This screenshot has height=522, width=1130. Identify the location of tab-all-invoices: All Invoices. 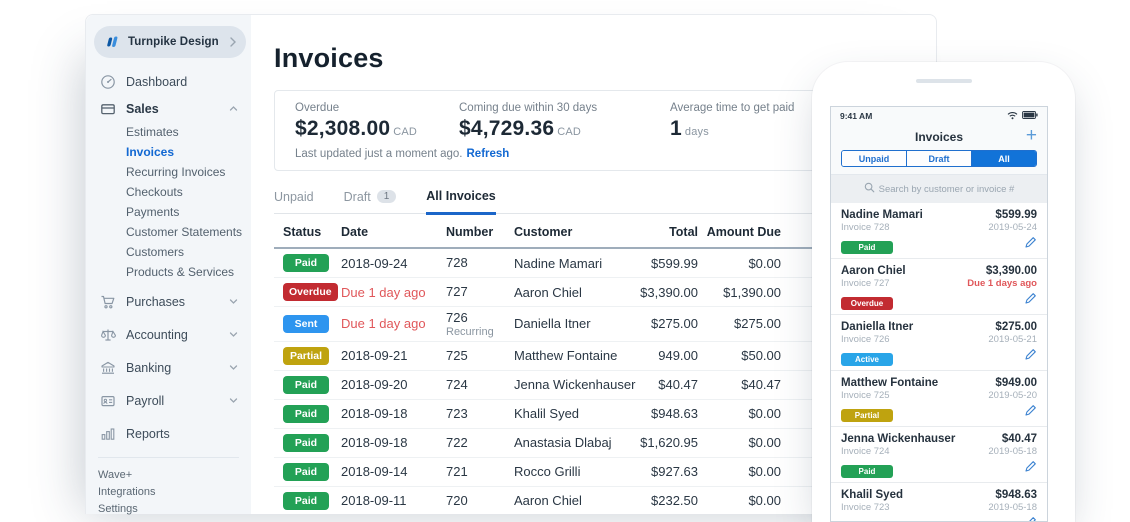
(461, 202).